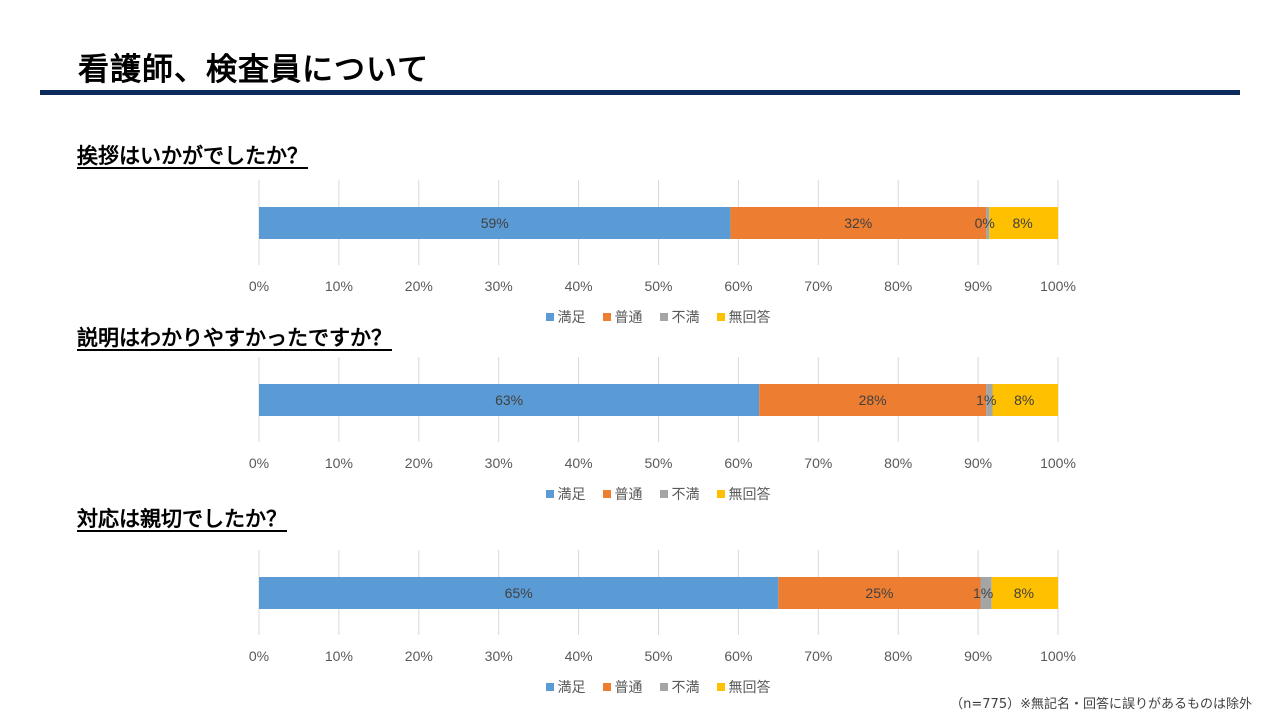 This screenshot has height=720, width=1280. I want to click on data-label: 25%, so click(879, 593).